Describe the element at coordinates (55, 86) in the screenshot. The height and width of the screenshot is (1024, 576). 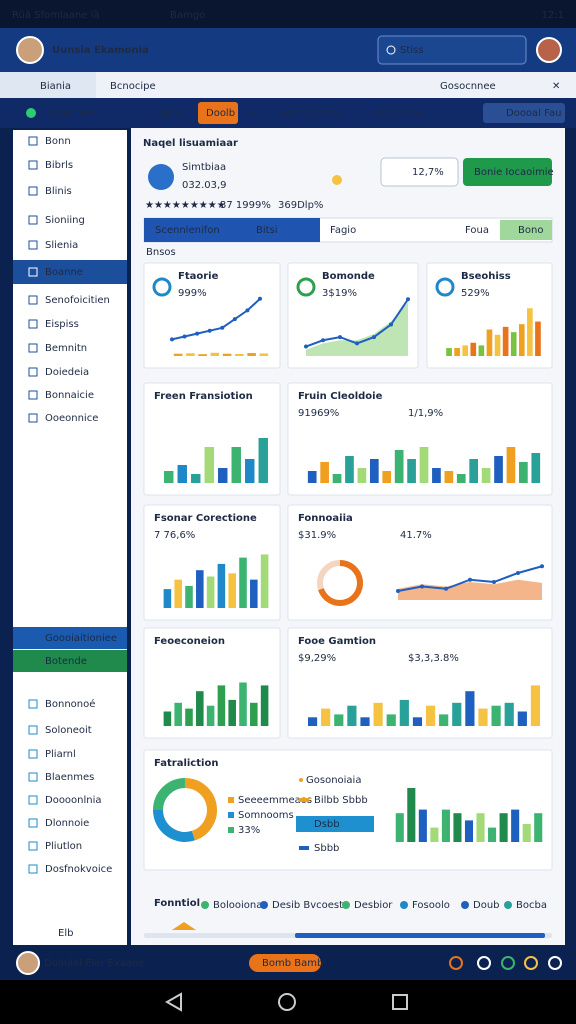
I see `tab: Biania` at that location.